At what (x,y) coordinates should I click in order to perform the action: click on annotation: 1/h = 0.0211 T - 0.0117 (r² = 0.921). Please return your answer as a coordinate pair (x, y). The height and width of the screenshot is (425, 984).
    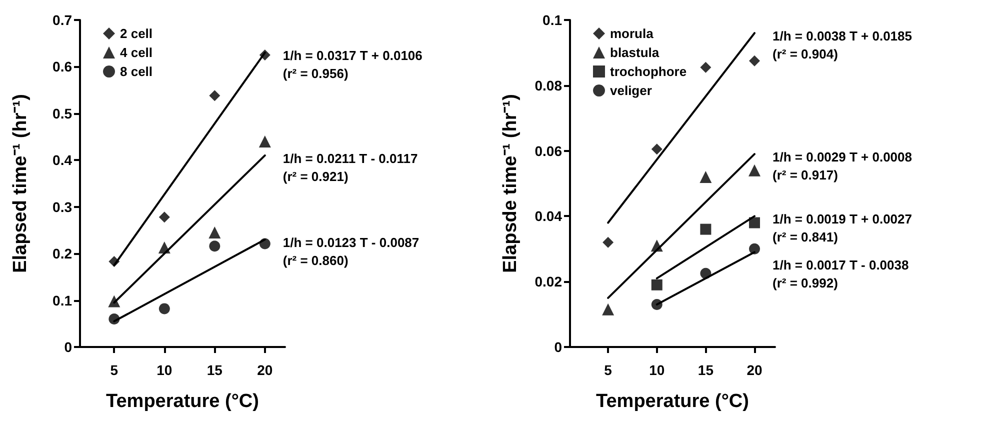
    Looking at the image, I should click on (350, 167).